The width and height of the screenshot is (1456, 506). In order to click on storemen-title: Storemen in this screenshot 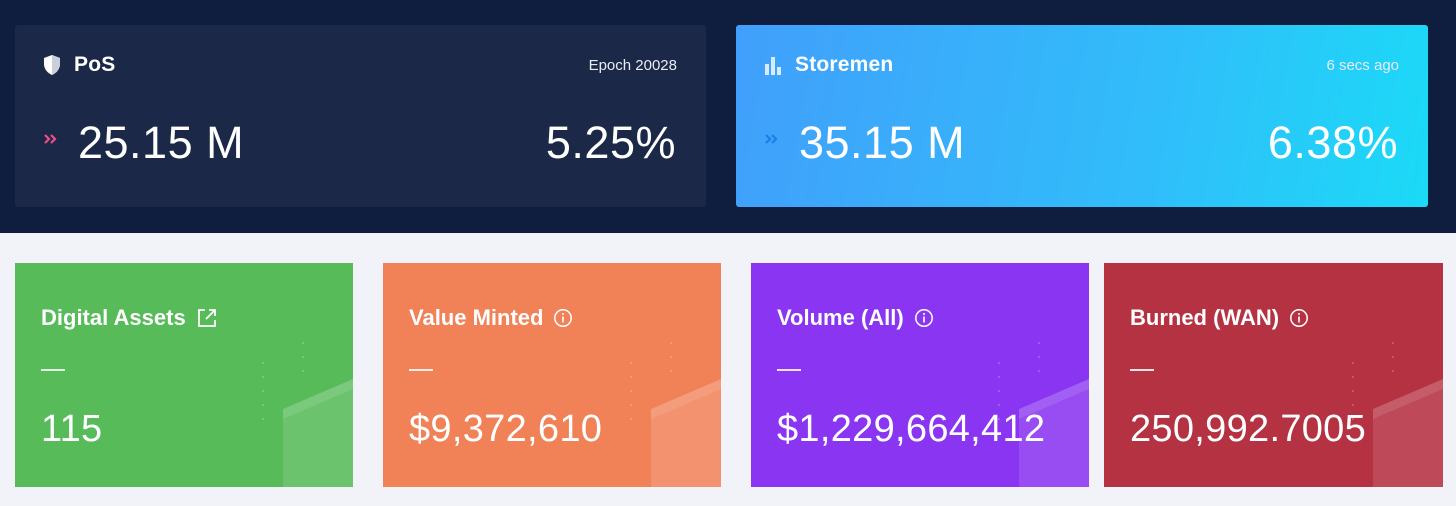, I will do `click(844, 64)`.